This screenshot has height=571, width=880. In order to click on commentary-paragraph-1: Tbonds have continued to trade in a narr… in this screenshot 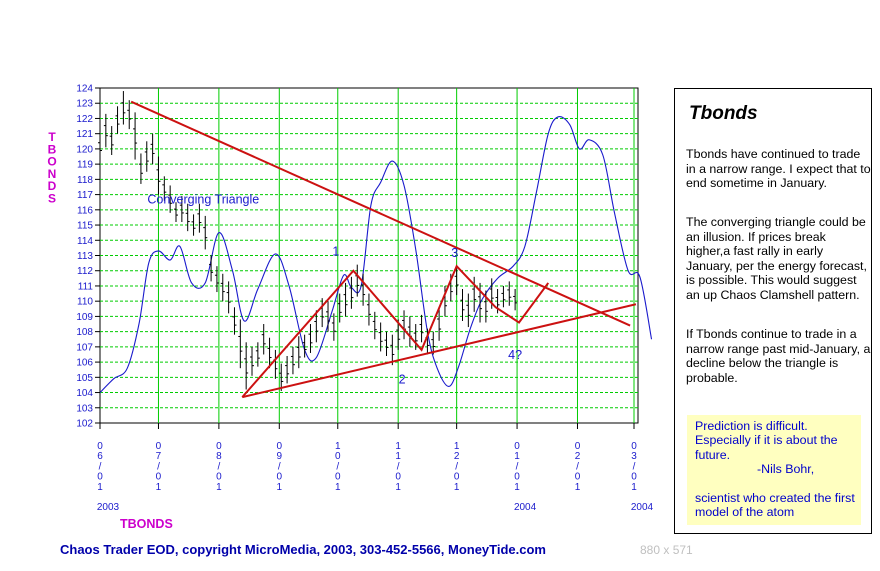, I will do `click(778, 169)`.